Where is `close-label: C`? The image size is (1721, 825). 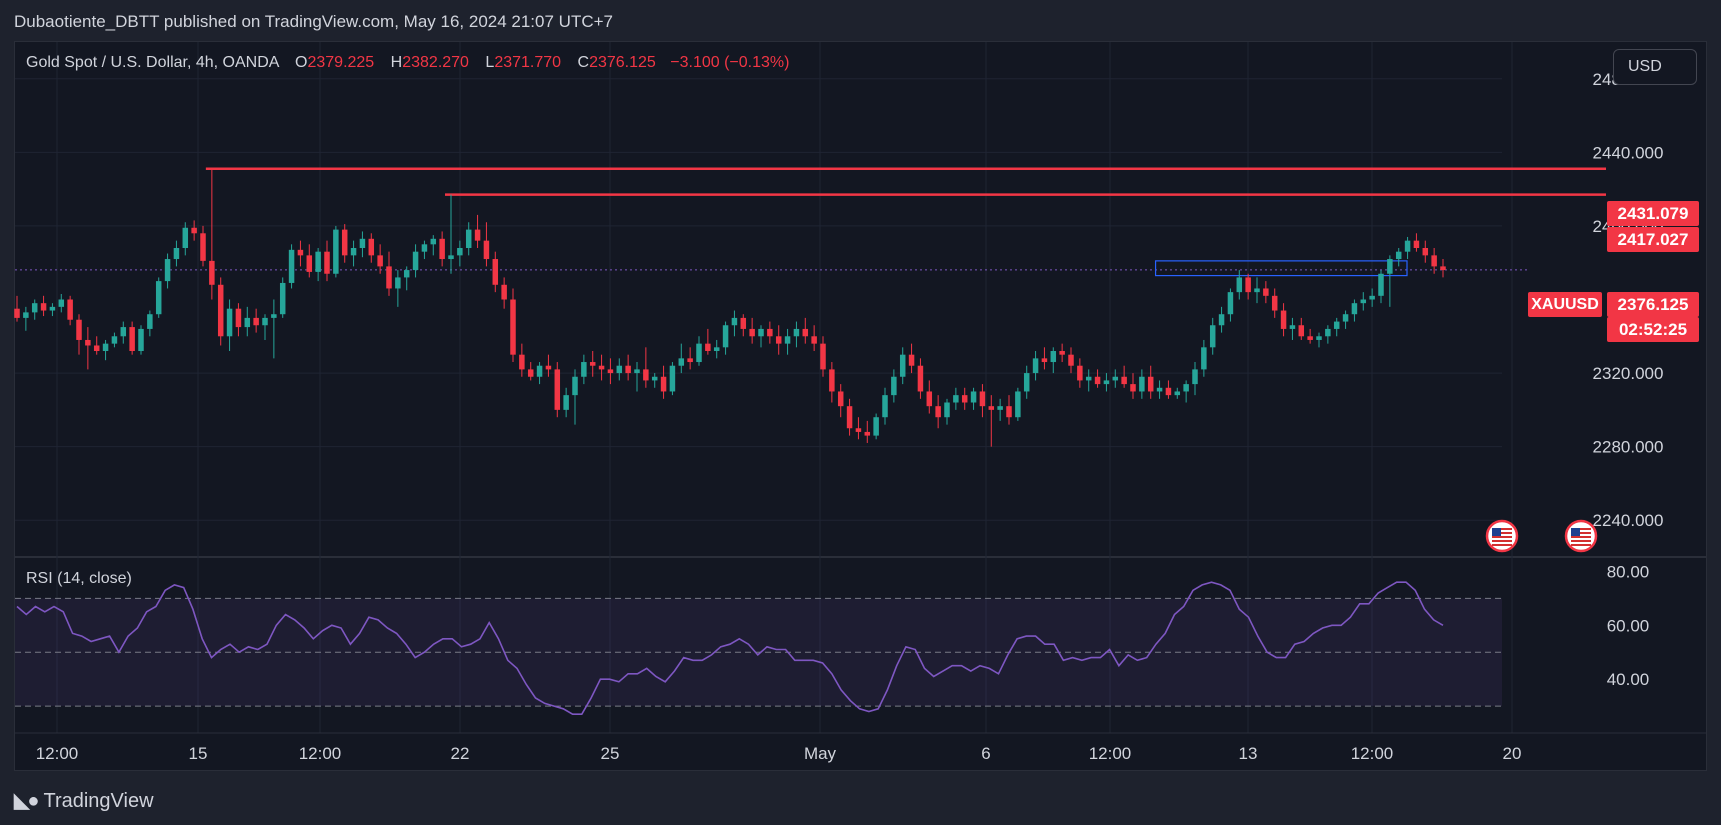 close-label: C is located at coordinates (583, 62).